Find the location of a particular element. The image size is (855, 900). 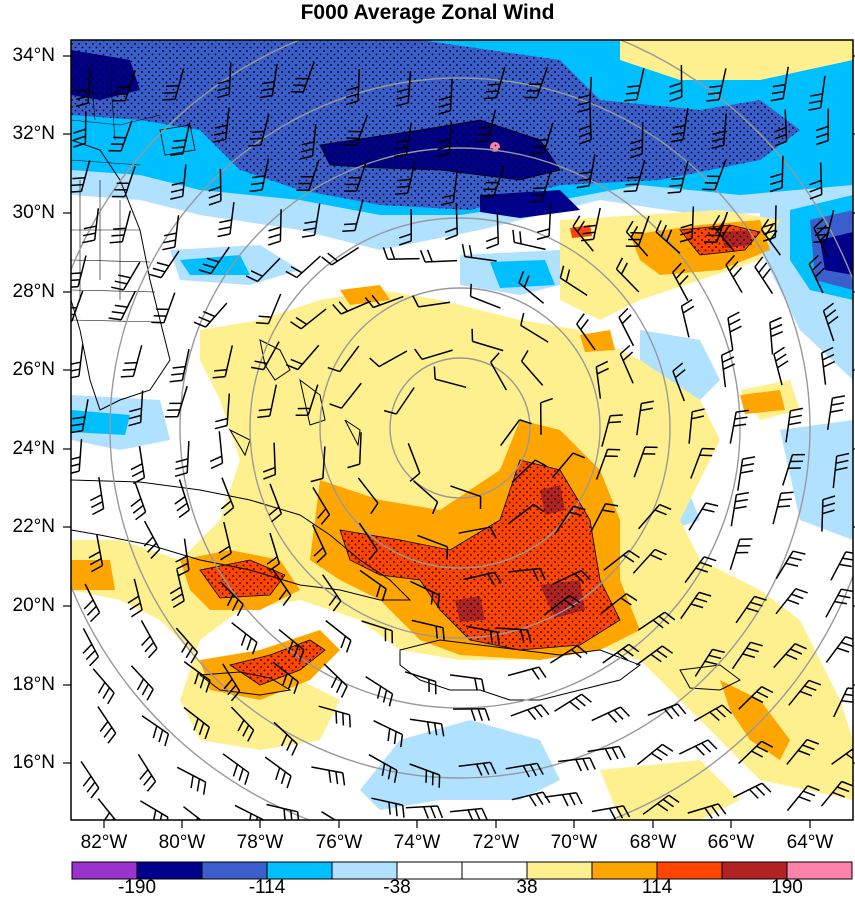

lat-label-32: 32°N is located at coordinates (33, 133).